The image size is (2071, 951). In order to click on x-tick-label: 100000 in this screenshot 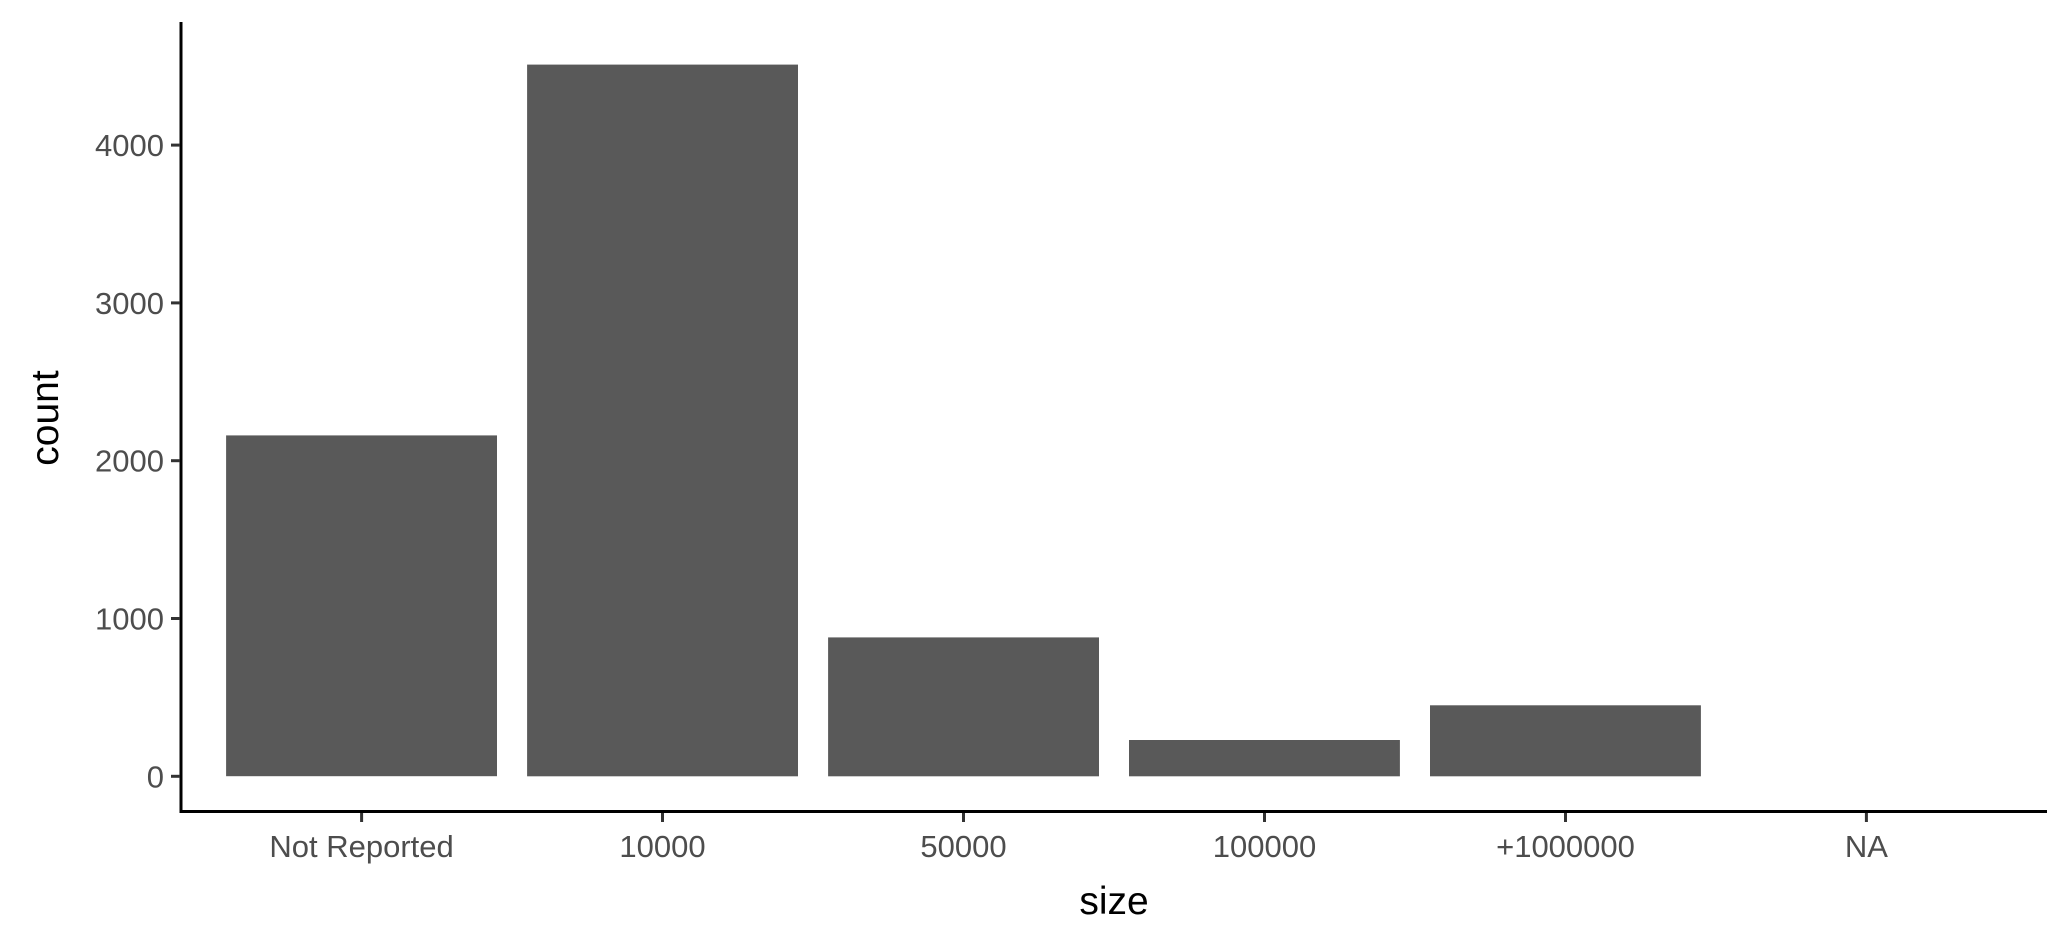, I will do `click(1264, 846)`.